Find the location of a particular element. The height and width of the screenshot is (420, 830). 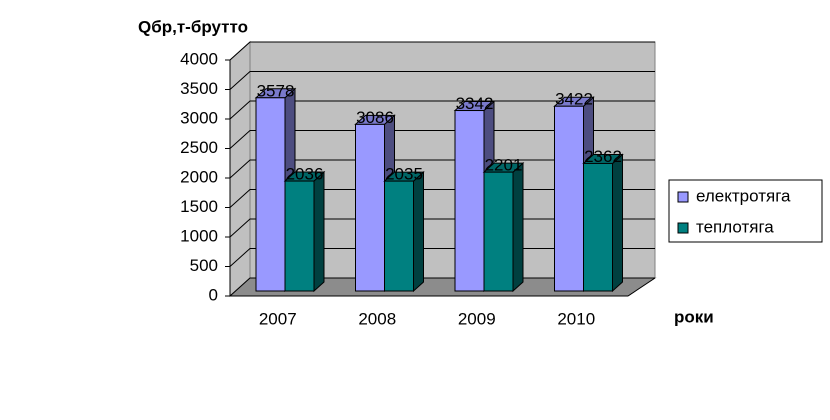

y-axis-title: Qбр,т-брутто is located at coordinates (193, 26).